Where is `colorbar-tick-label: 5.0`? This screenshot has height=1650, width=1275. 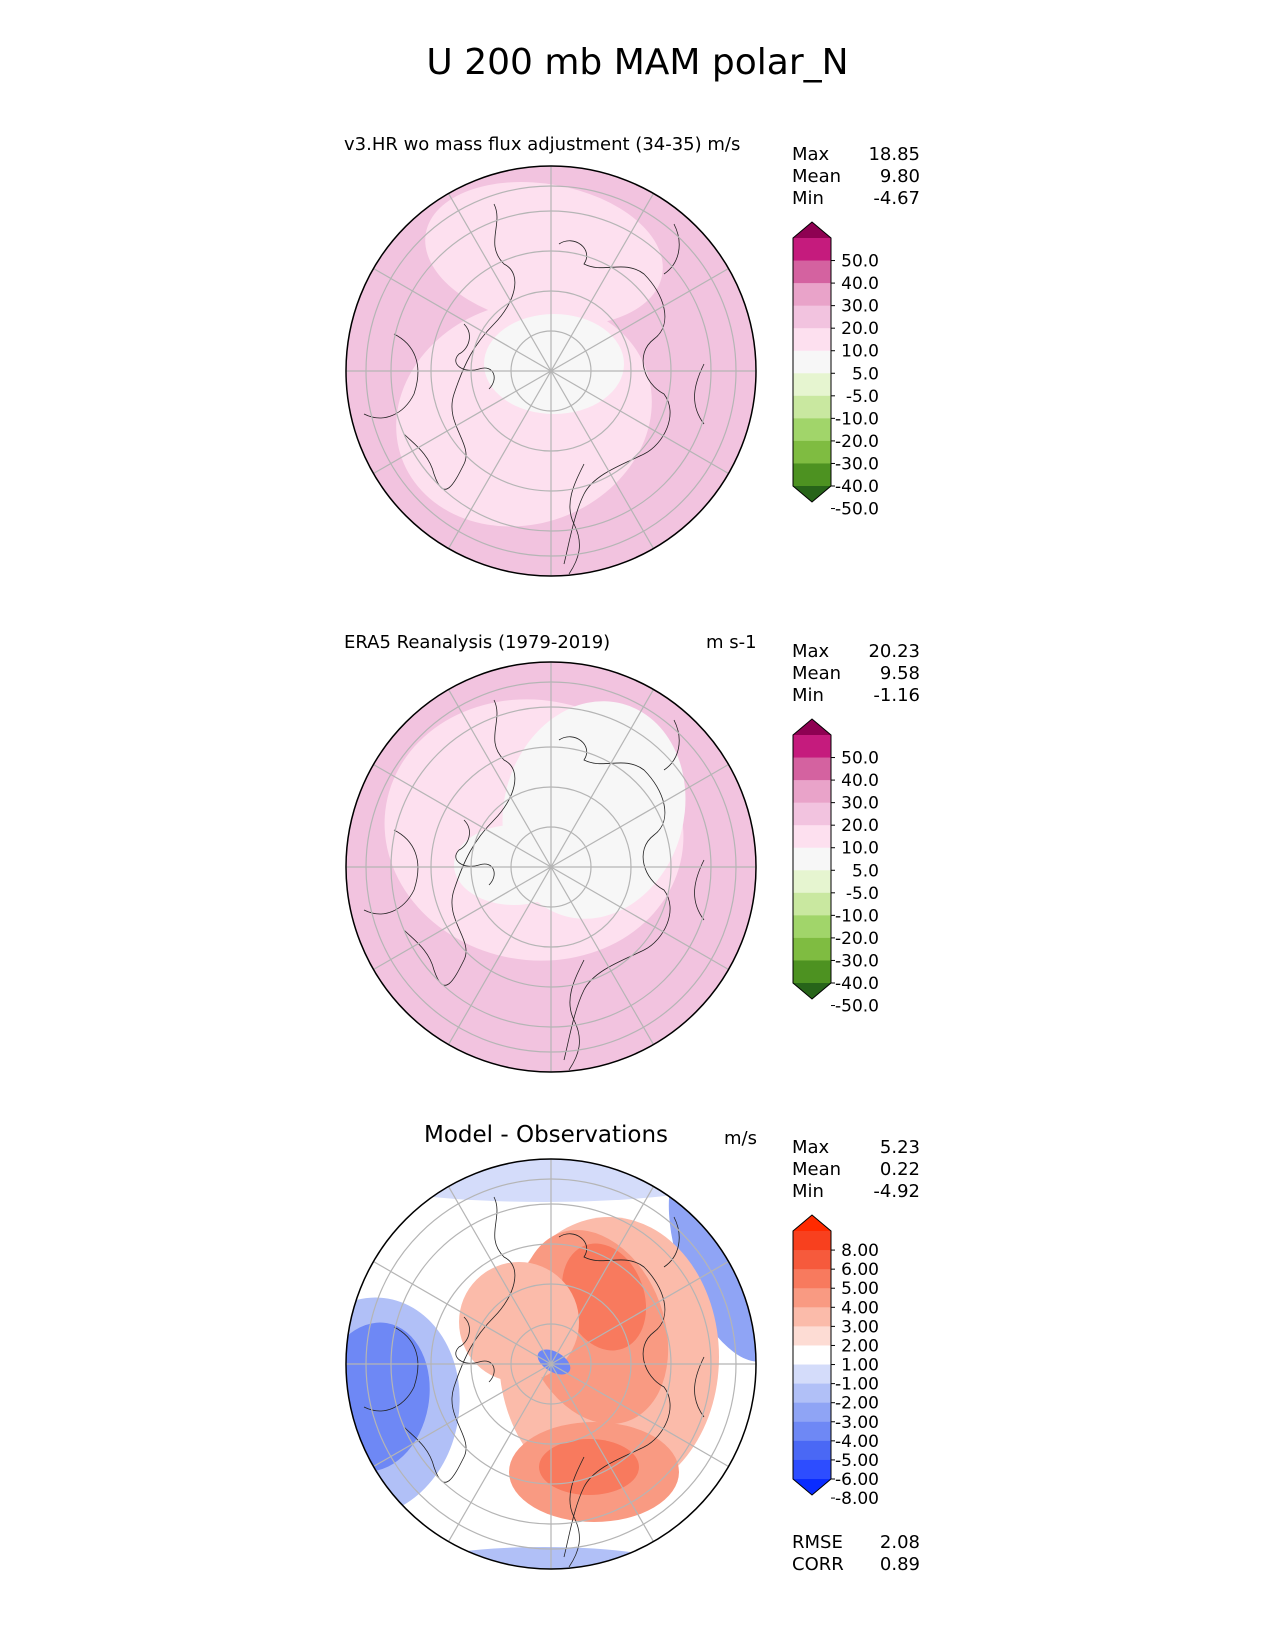 colorbar-tick-label: 5.0 is located at coordinates (865, 374).